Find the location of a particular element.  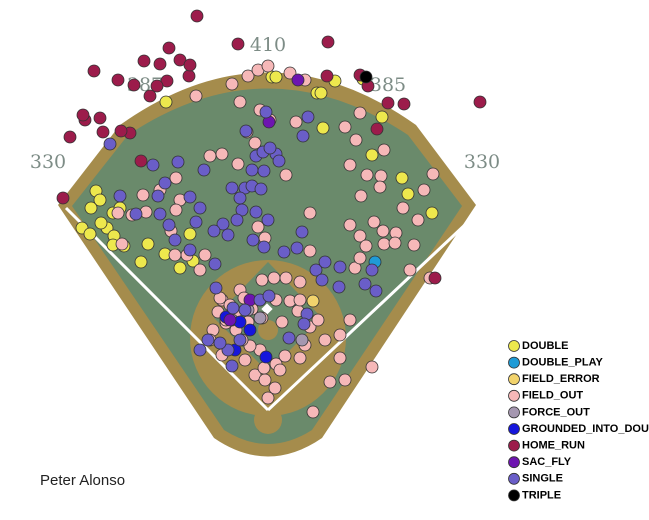

foul-line is located at coordinates (167, 309).